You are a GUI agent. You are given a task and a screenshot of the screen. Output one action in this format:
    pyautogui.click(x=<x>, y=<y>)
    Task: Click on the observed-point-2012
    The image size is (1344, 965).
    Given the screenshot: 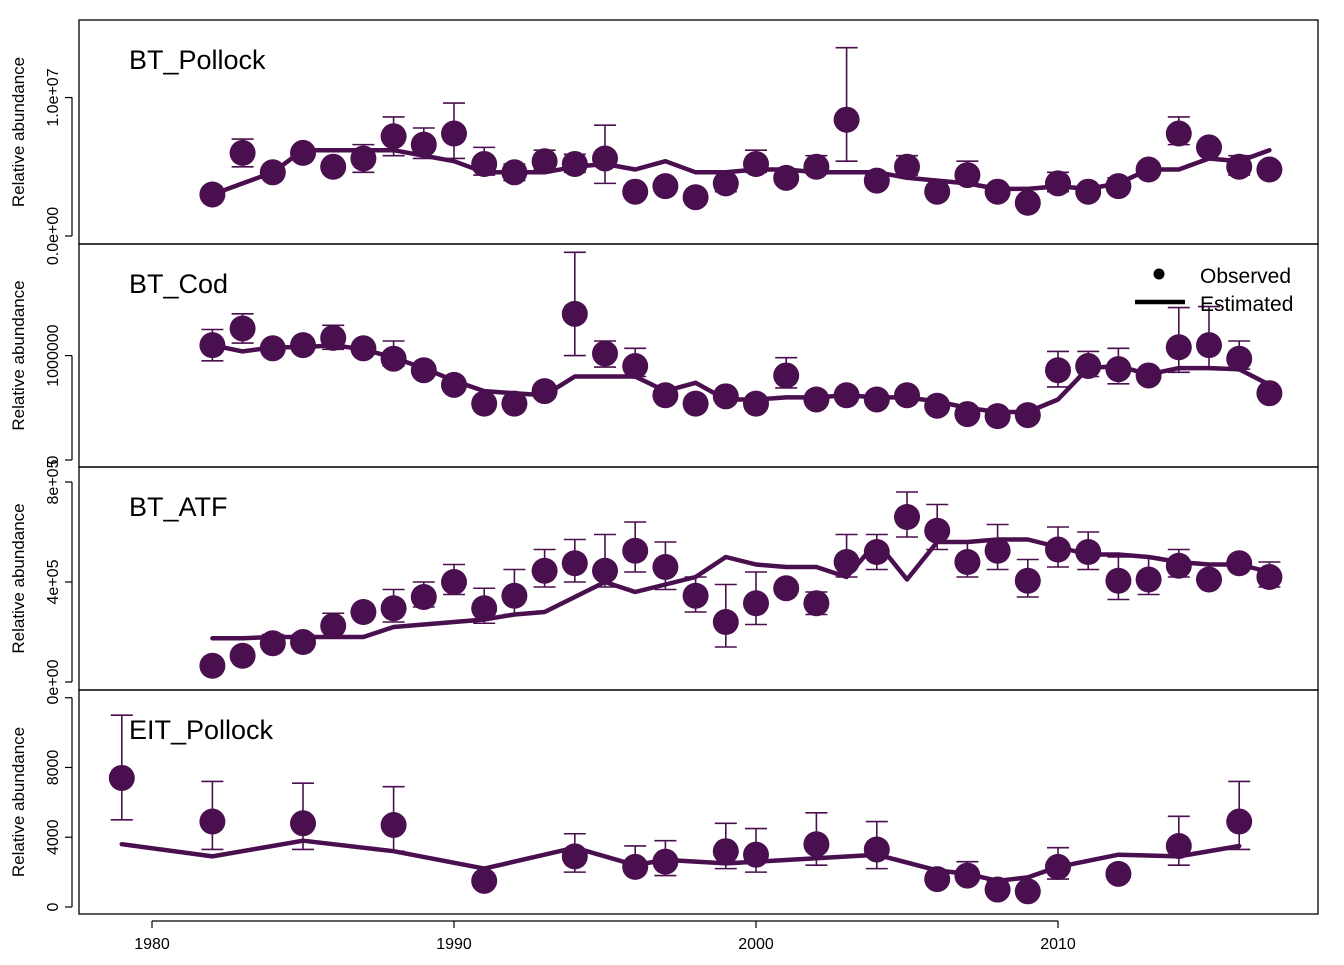 What is the action you would take?
    pyautogui.click(x=1118, y=186)
    